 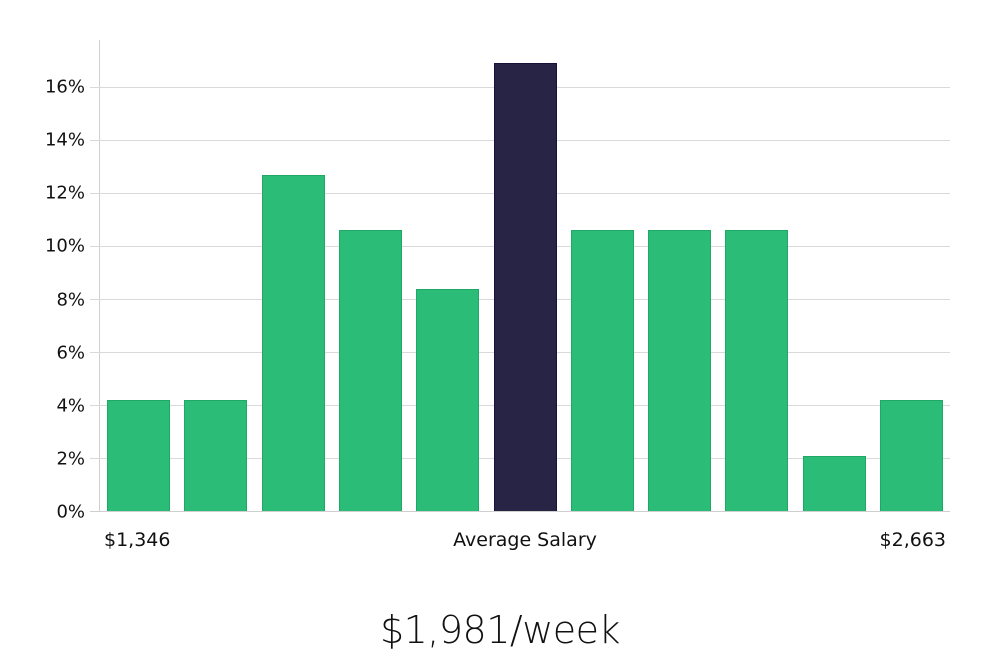 What do you see at coordinates (520, 511) in the screenshot?
I see `x-axis-line` at bounding box center [520, 511].